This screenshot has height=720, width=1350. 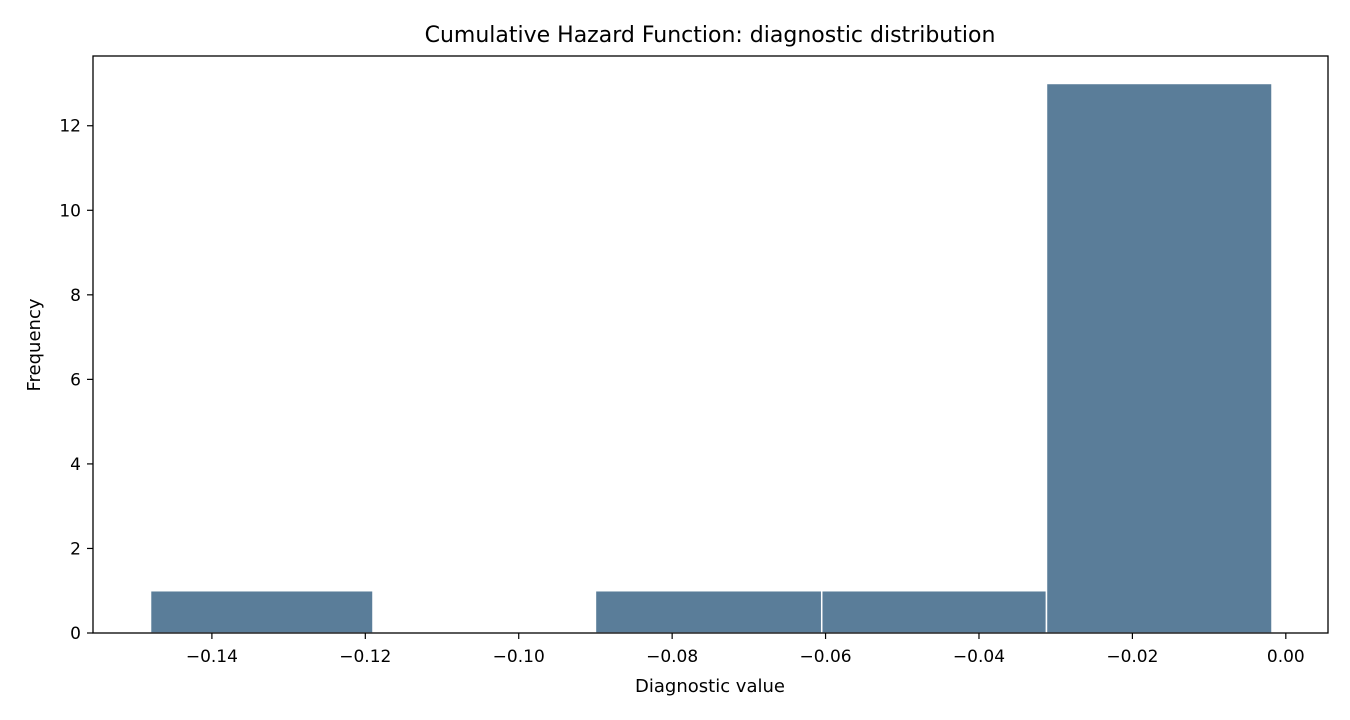 I want to click on y-axis-label: Frequency, so click(x=34, y=344).